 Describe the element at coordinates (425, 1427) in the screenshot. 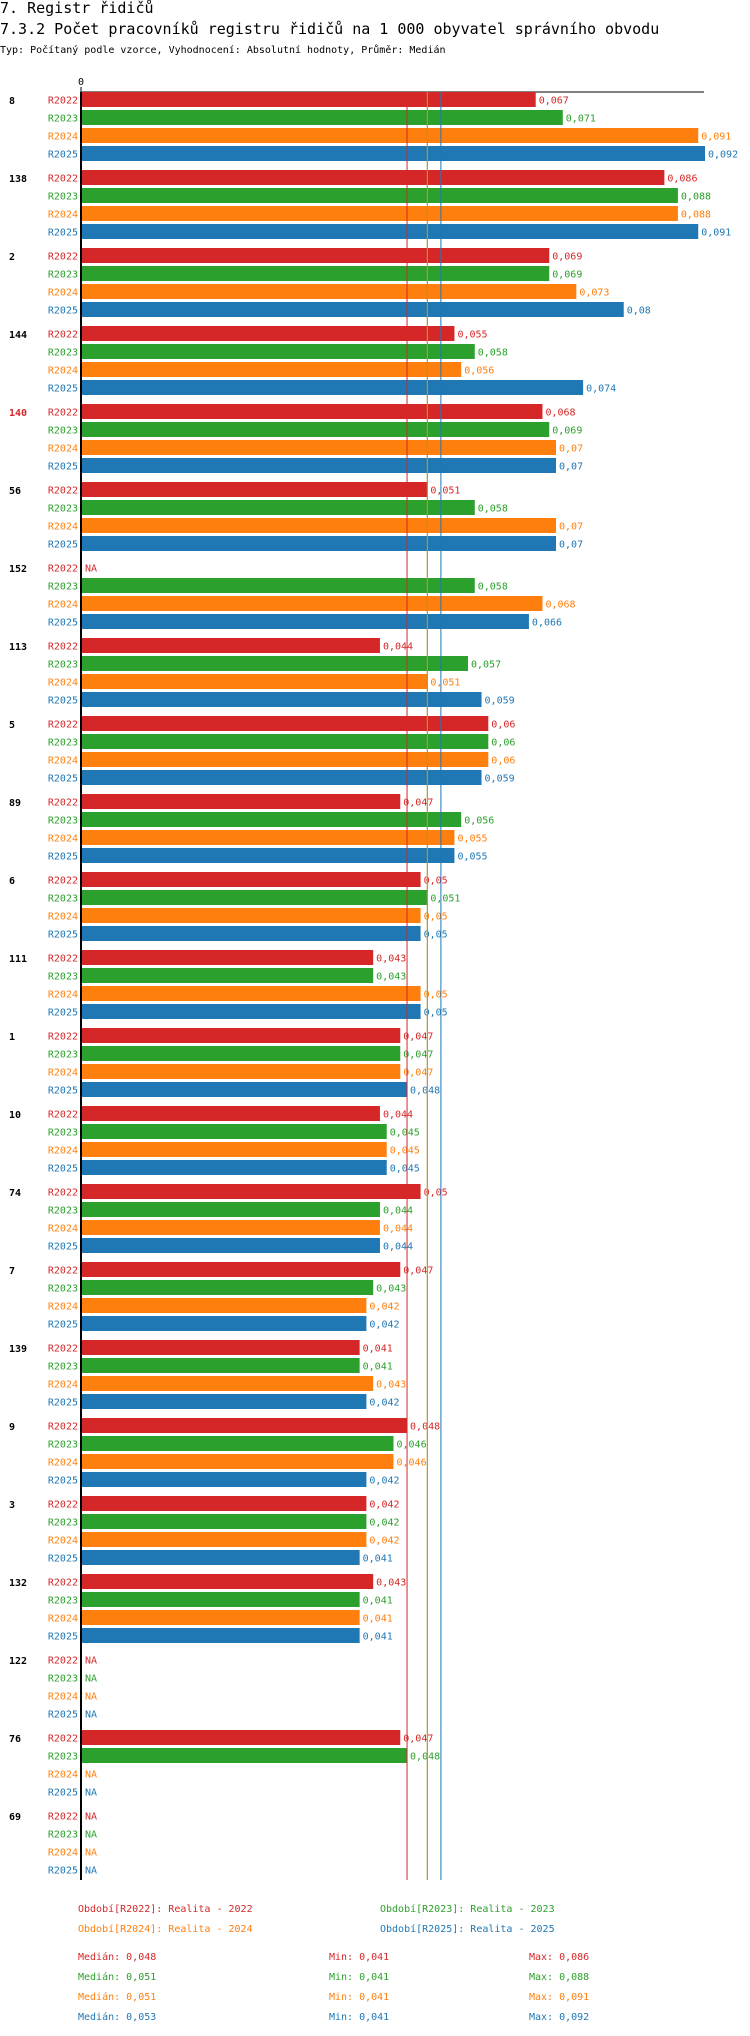

I see `data-label: 0,048` at that location.